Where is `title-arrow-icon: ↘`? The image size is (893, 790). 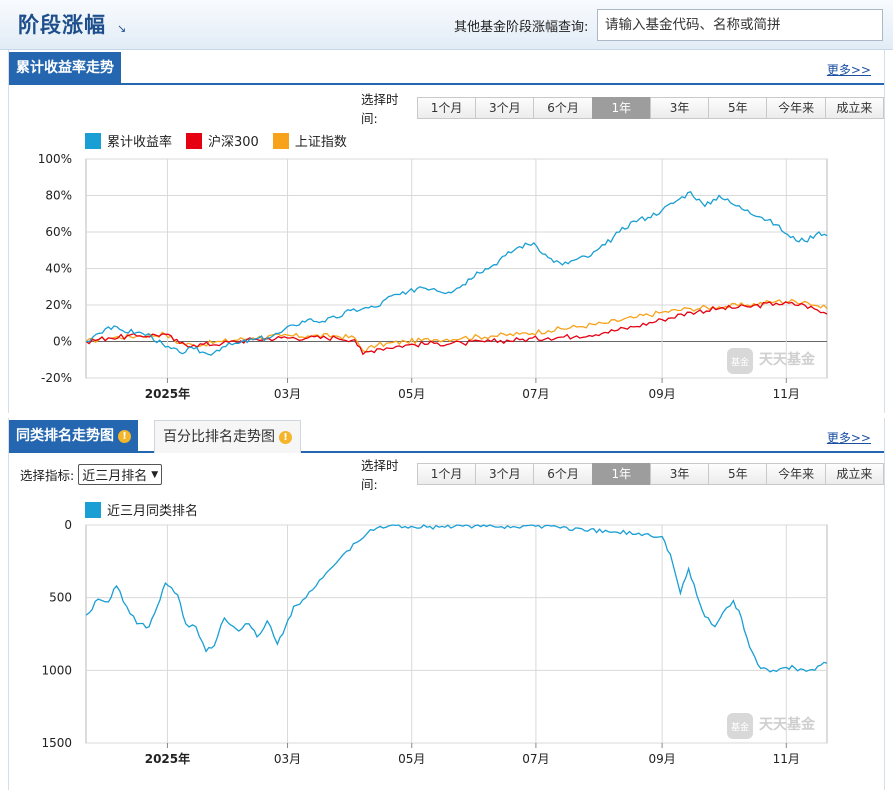
title-arrow-icon: ↘ is located at coordinates (122, 28).